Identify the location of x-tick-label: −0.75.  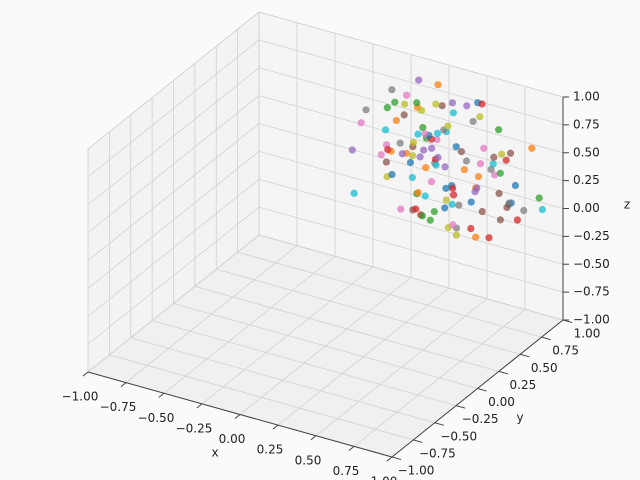
(118, 407).